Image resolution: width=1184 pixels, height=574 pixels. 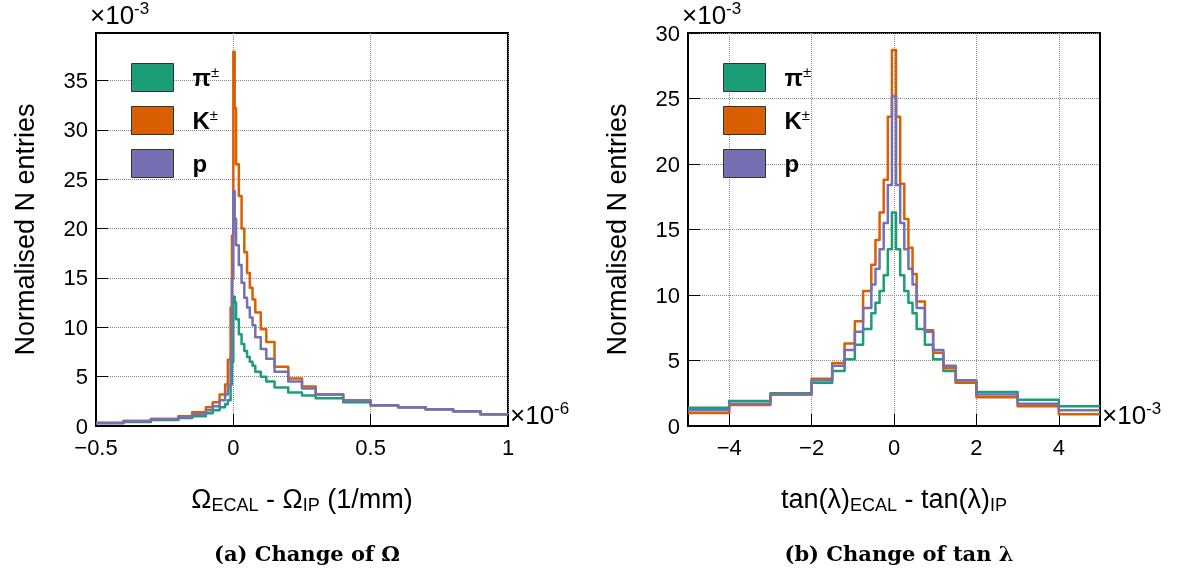 I want to click on text: (b) Change of tan λ, so click(x=899, y=553).